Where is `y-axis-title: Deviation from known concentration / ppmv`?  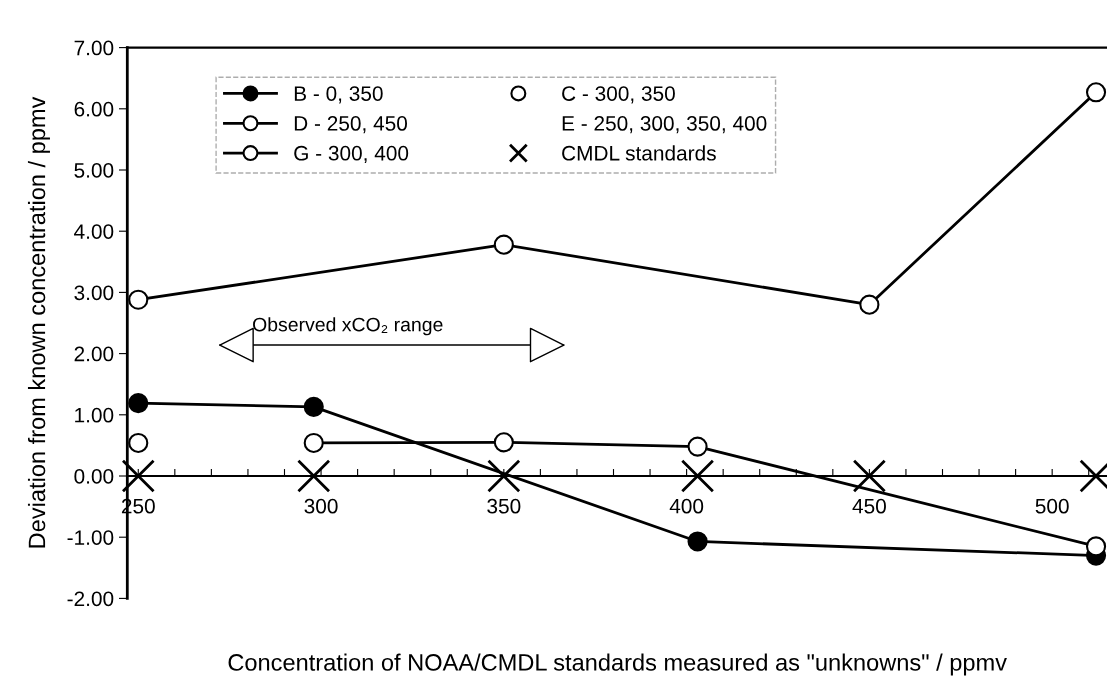
y-axis-title: Deviation from known concentration / ppmv is located at coordinates (38, 322).